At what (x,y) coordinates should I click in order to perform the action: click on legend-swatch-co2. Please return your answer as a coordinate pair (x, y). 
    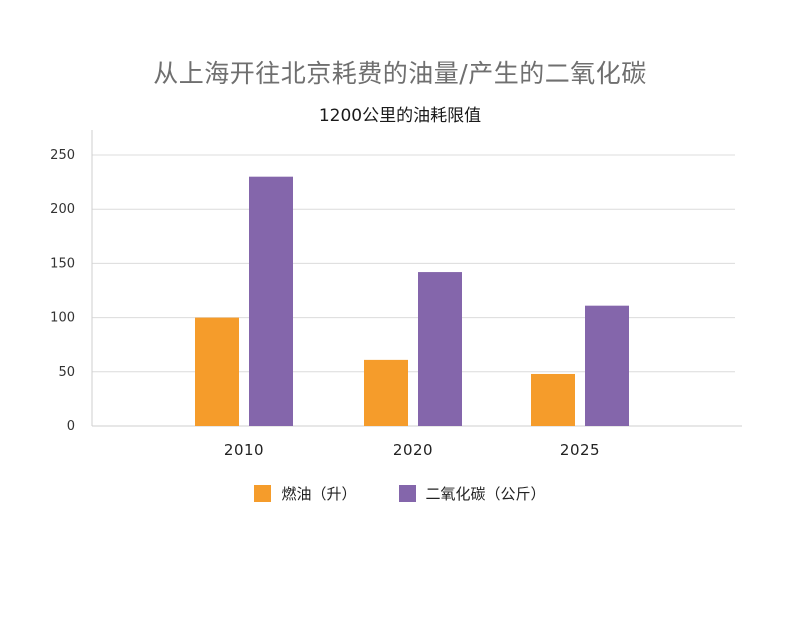
    Looking at the image, I should click on (407, 493).